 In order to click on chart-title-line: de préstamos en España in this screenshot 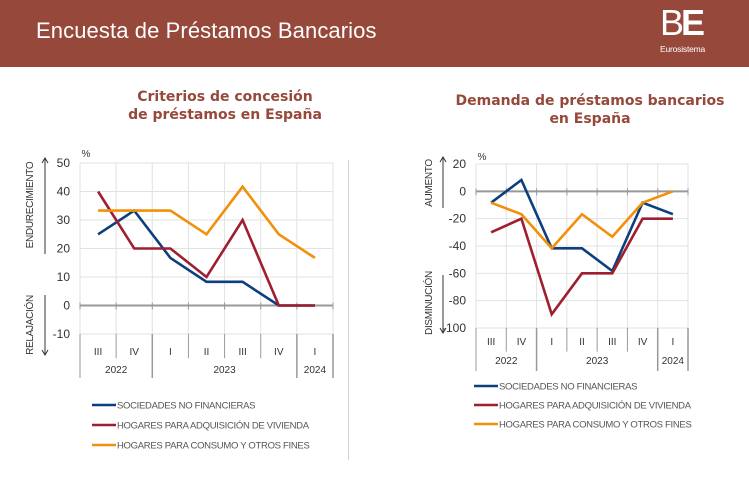, I will do `click(225, 115)`.